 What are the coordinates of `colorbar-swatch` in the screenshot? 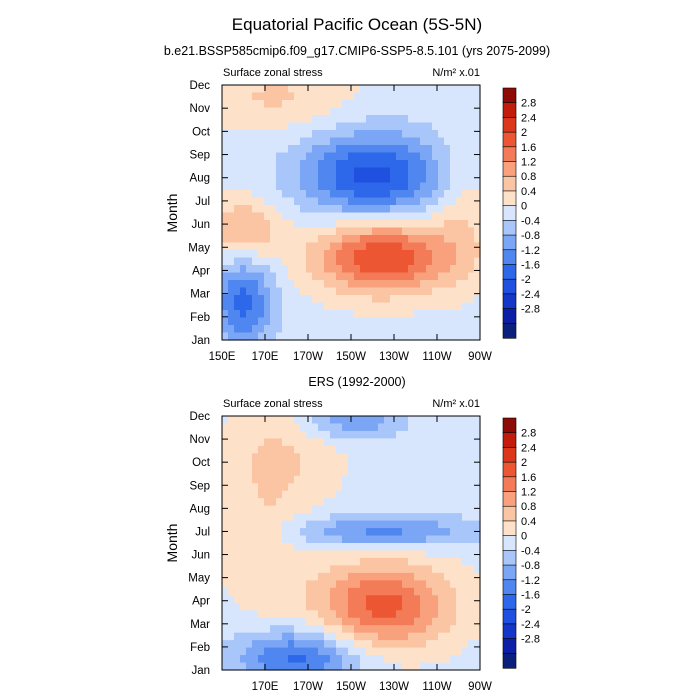 It's located at (509, 272).